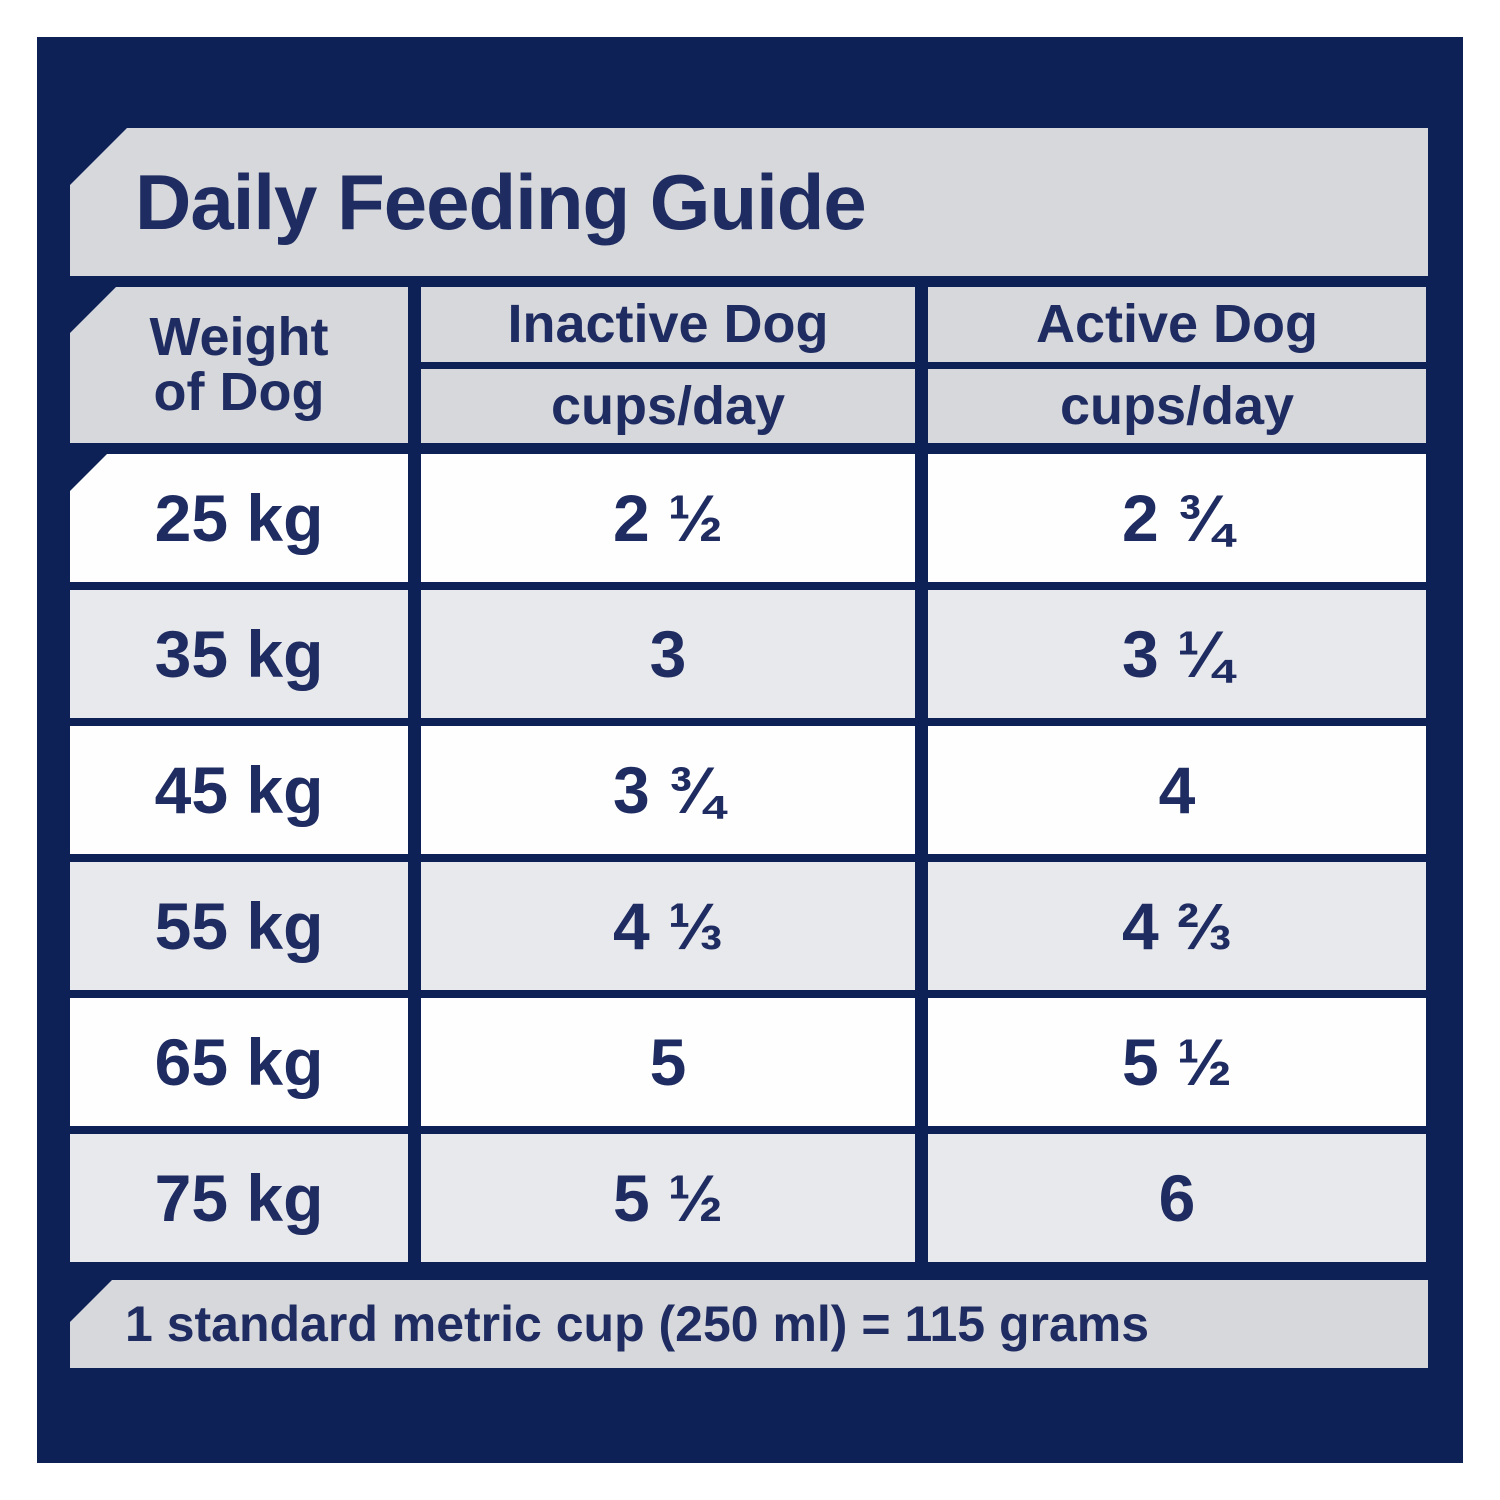 Image resolution: width=1500 pixels, height=1500 pixels. Describe the element at coordinates (668, 926) in the screenshot. I see `inactive-cups-cell: 4 ⅓` at that location.